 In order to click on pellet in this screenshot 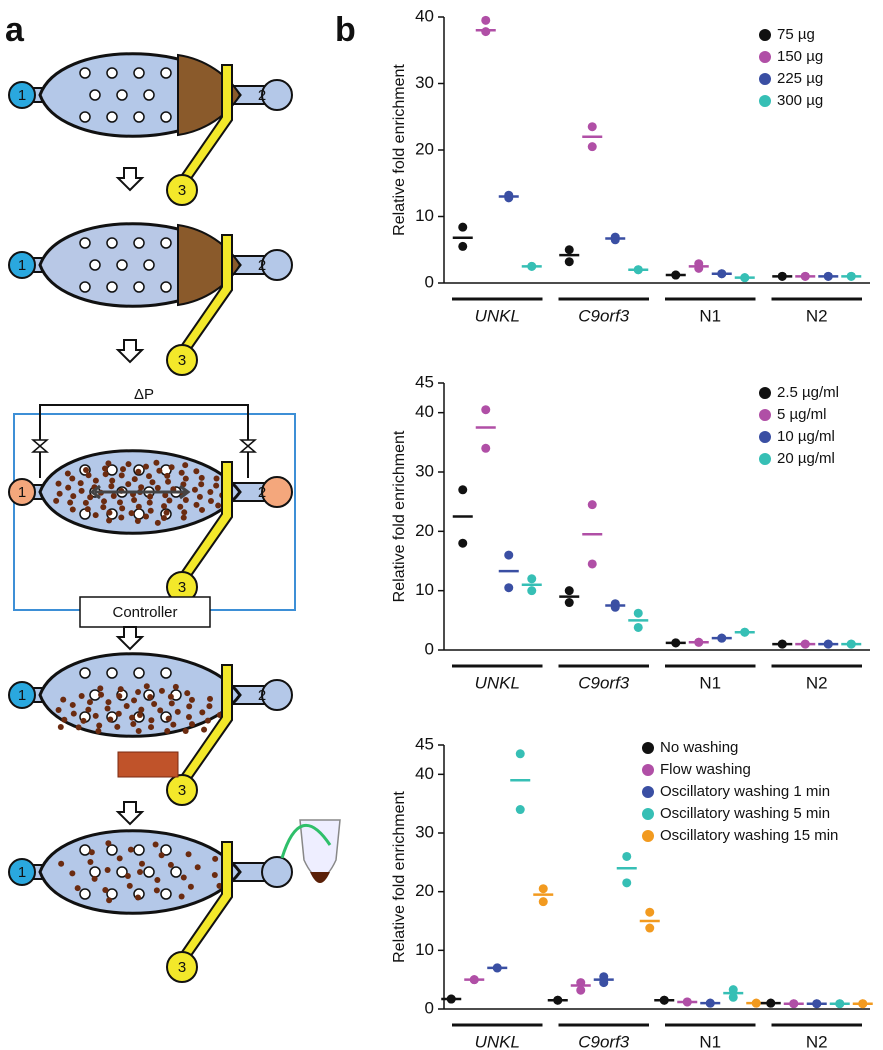, I will do `click(320, 877)`.